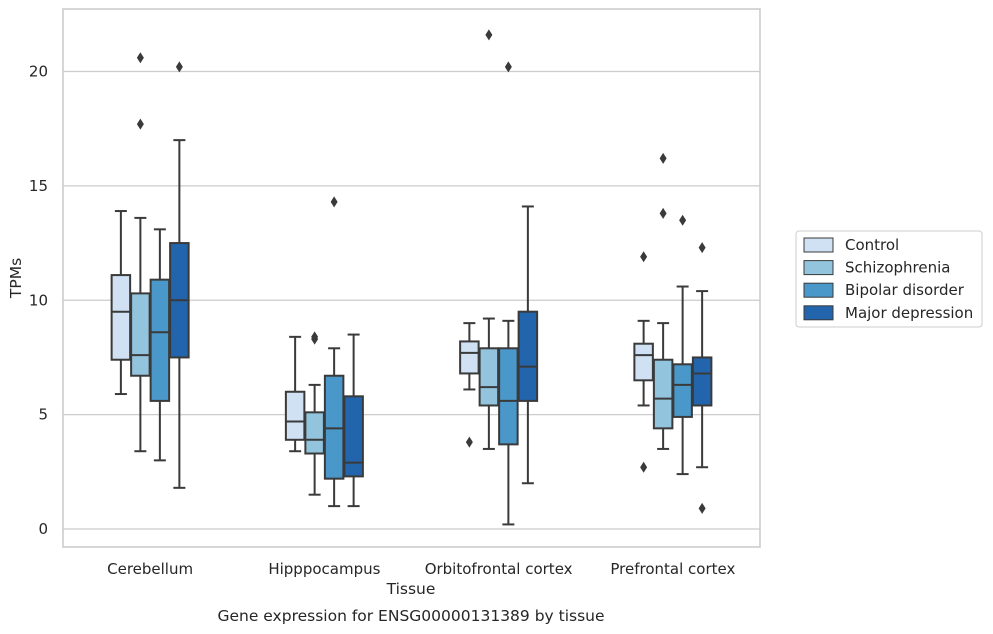 Image resolution: width=993 pixels, height=634 pixels. Describe the element at coordinates (672, 569) in the screenshot. I see `x-tick-label: Prefrontal cortex` at that location.